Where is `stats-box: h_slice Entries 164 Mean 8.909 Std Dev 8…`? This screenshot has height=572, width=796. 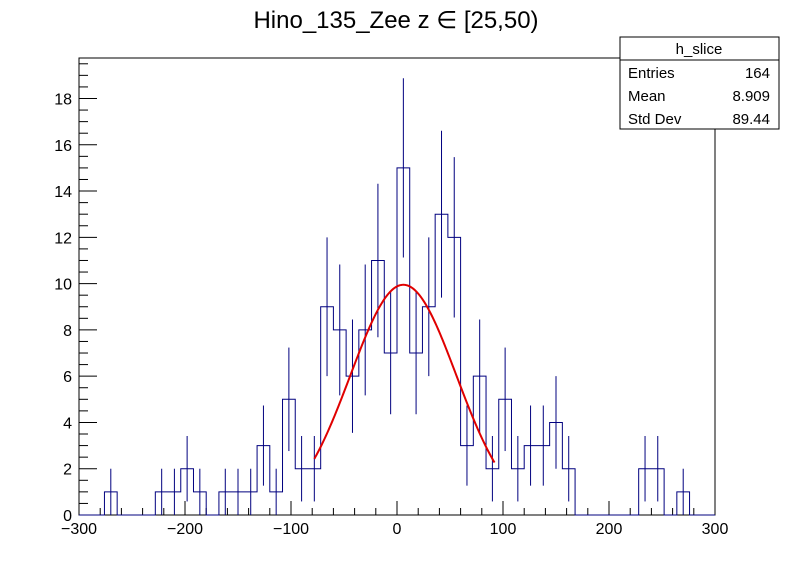 stats-box: h_slice Entries 164 Mean 8.909 Std Dev 8… is located at coordinates (699, 83).